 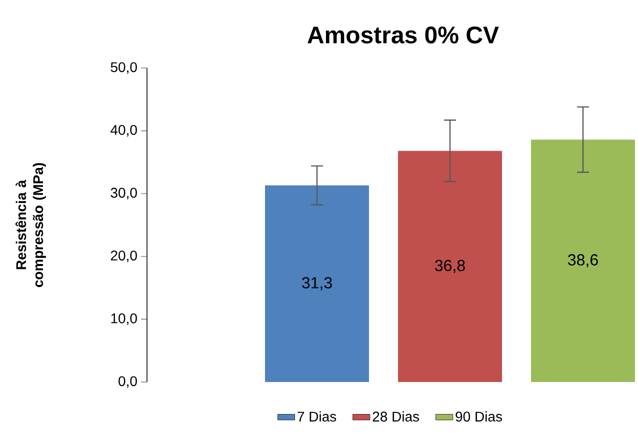 I want to click on y-tick-label: 40,0, so click(x=123, y=130).